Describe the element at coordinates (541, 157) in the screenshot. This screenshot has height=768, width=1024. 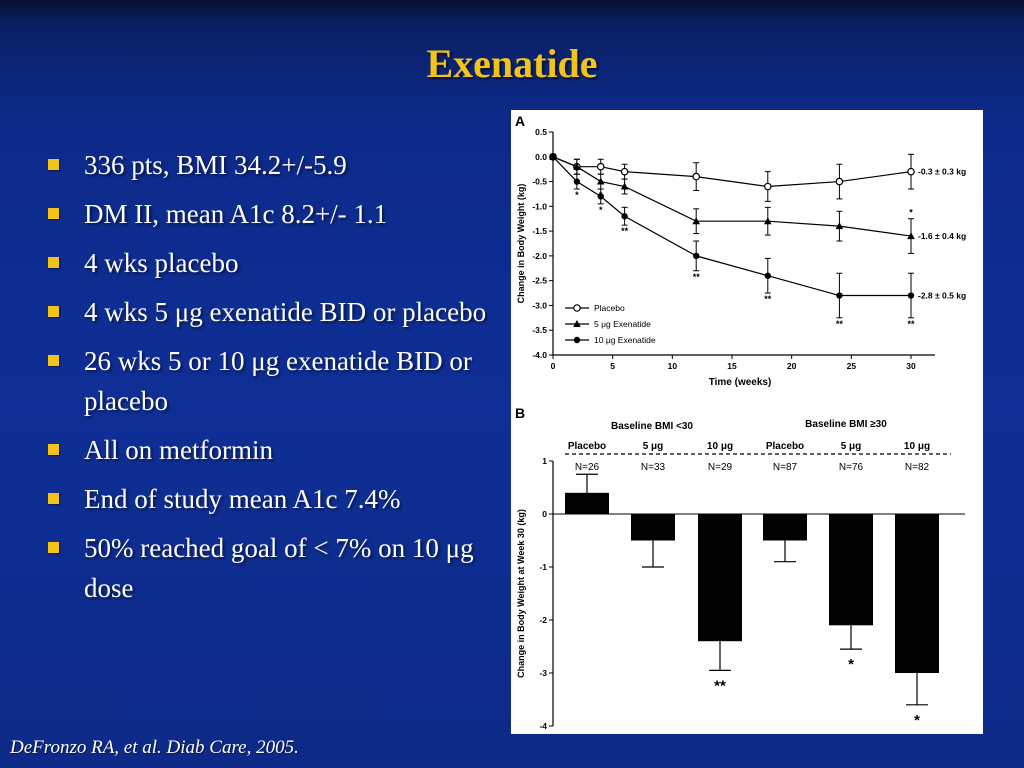
I see `panel-a-y-tick-label: 0.0` at that location.